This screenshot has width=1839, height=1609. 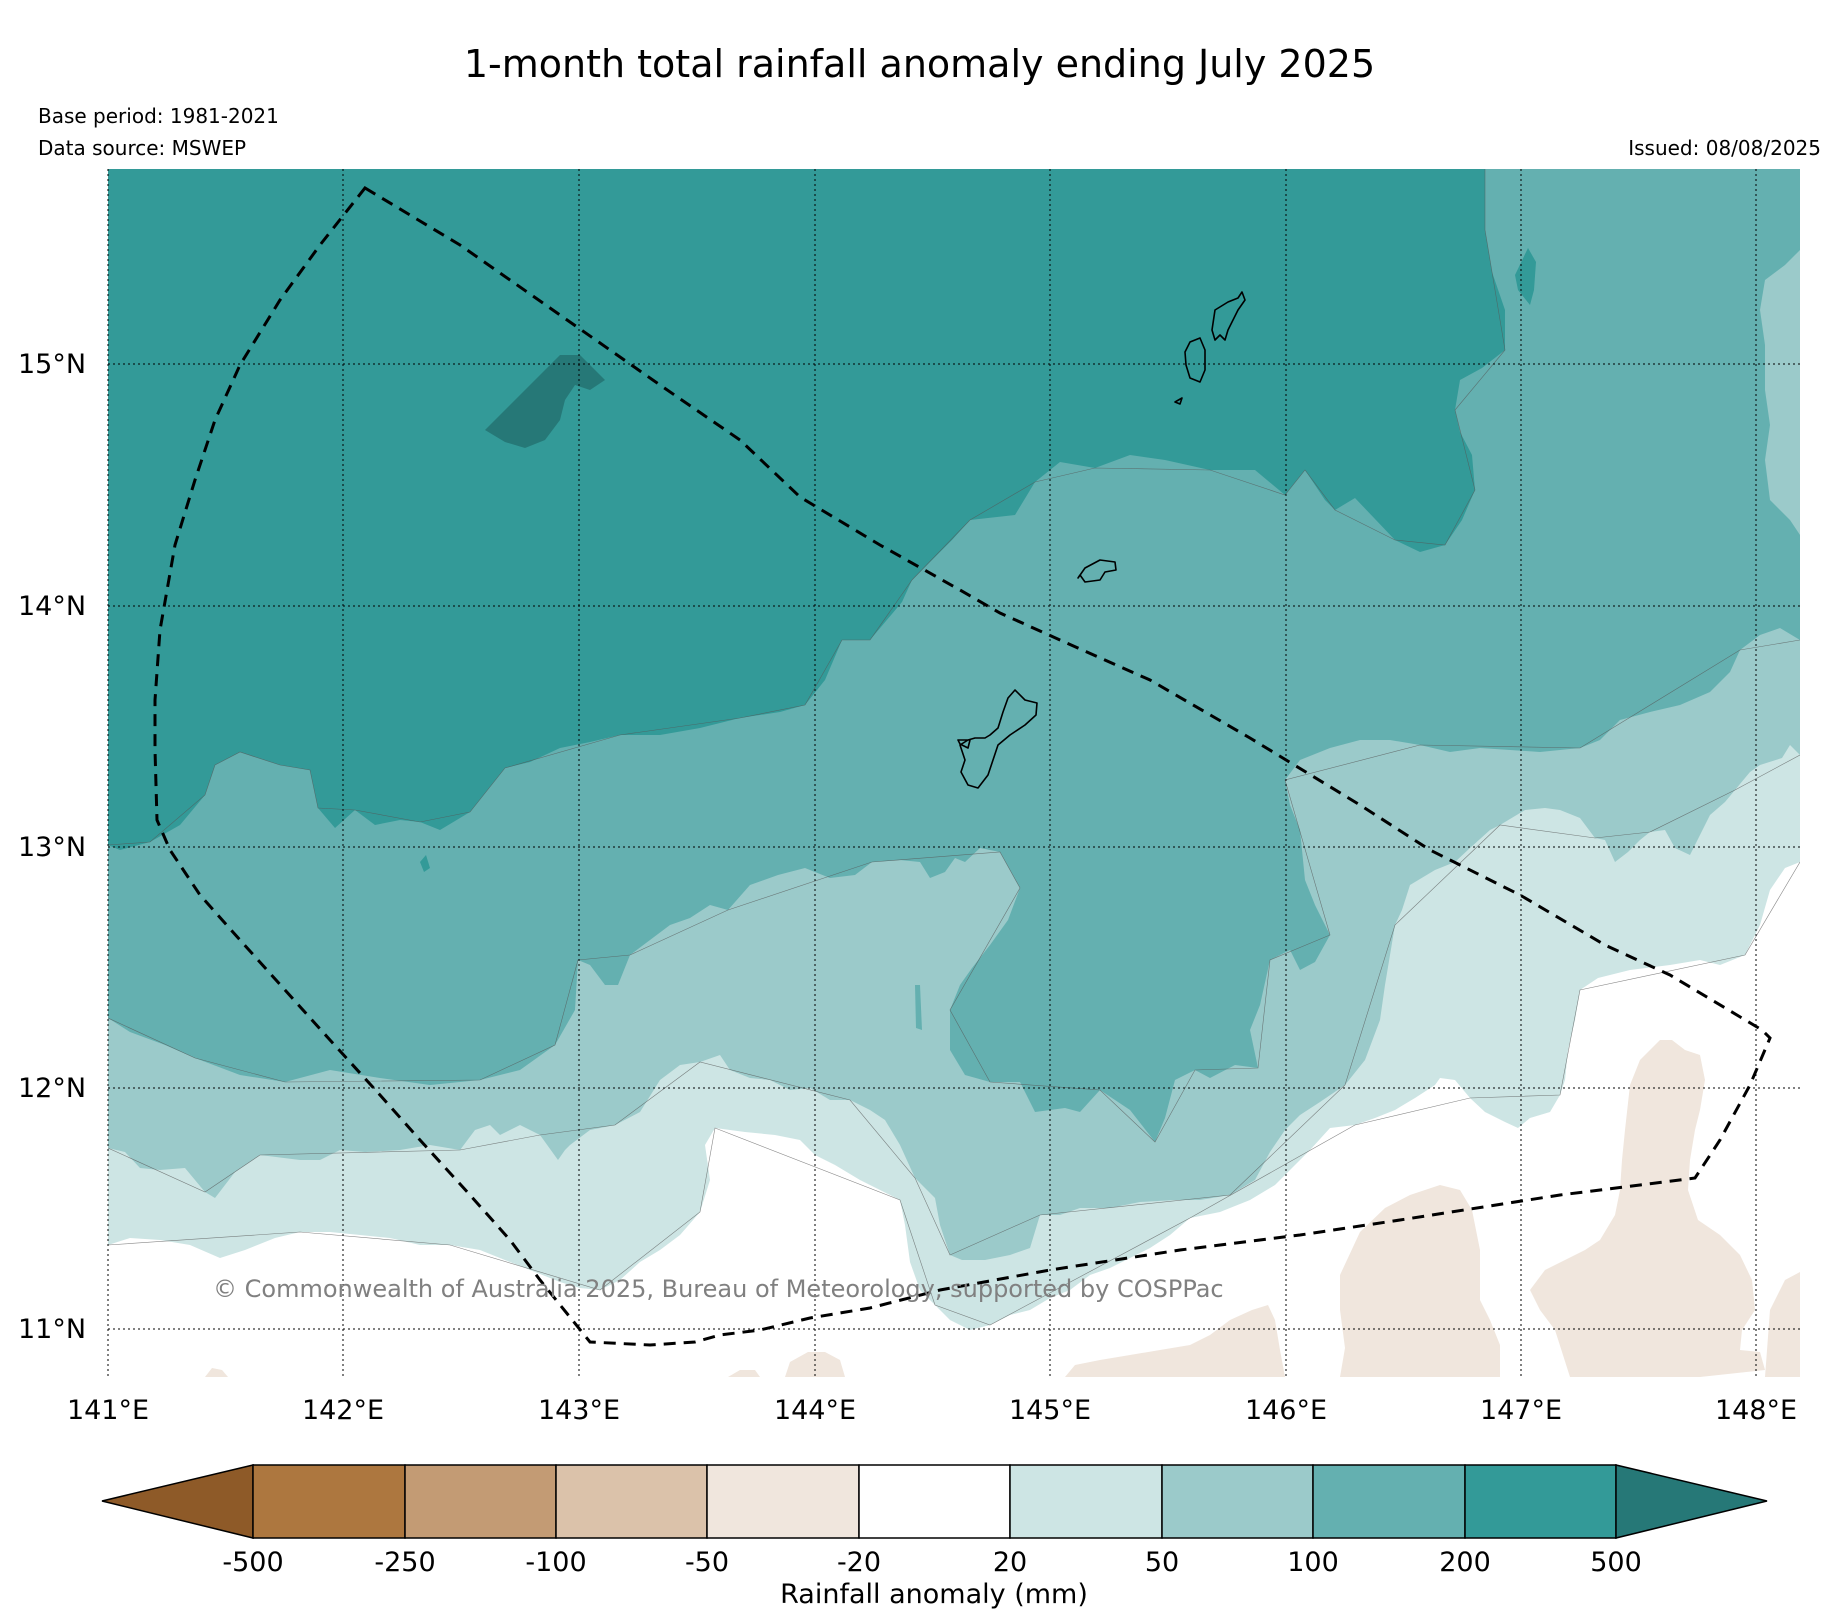 I want to click on contour-band-minus20-minus50-west, so click(x=216, y=1372).